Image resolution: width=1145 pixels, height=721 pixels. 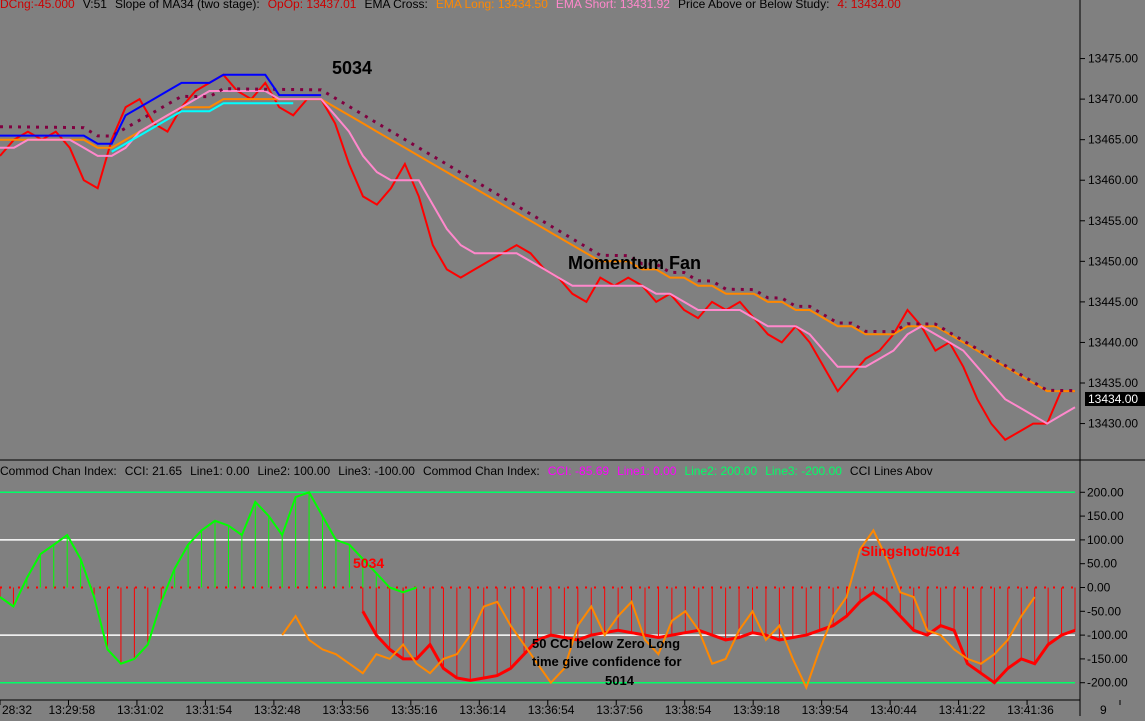 I want to click on cci-note-line3: 5014, so click(x=620, y=680).